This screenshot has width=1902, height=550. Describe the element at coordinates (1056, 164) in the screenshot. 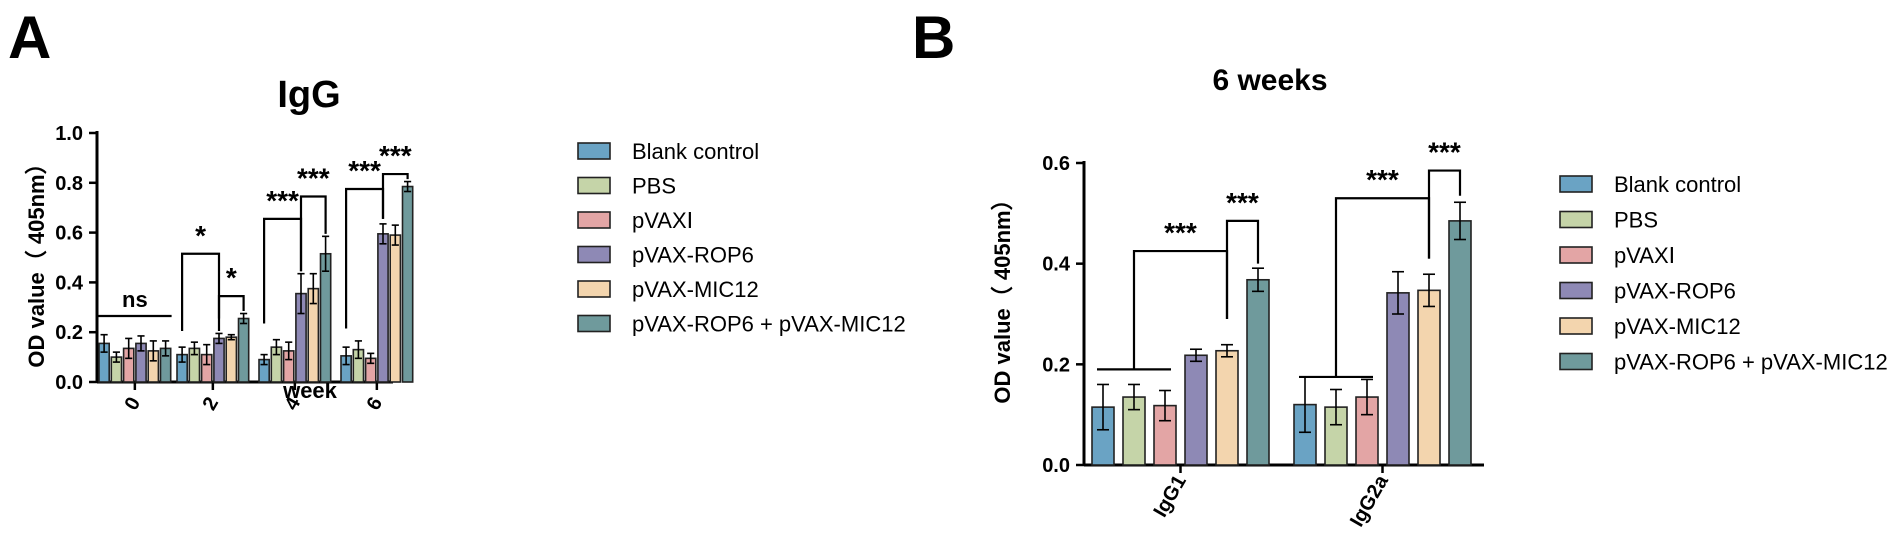

I see `chart-b-y-tick-label: 0.6` at that location.